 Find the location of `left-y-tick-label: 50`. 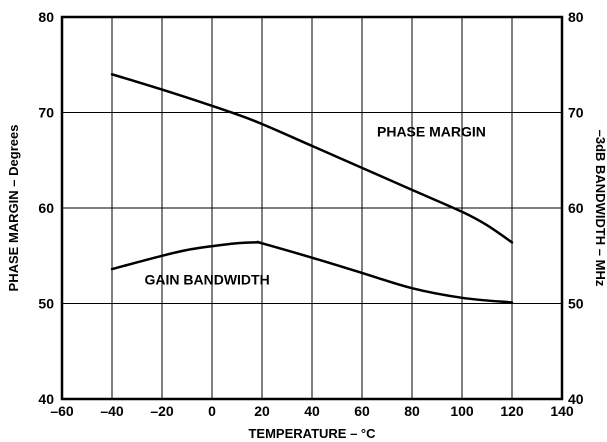

left-y-tick-label: 50 is located at coordinates (46, 304).